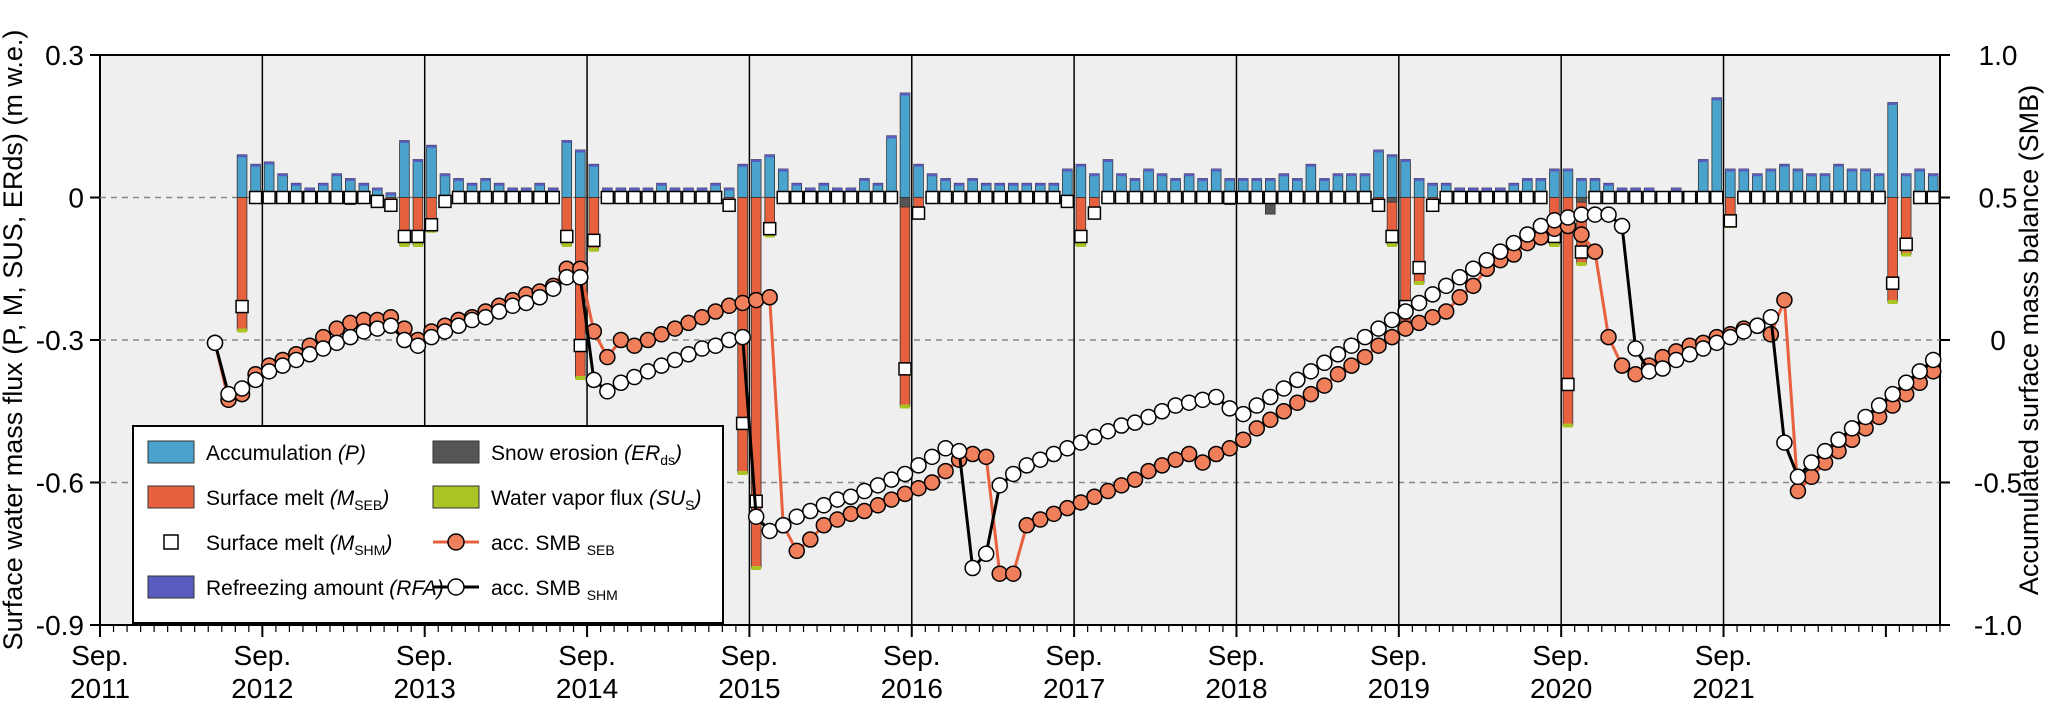  What do you see at coordinates (171, 497) in the screenshot?
I see `legend-swatch` at bounding box center [171, 497].